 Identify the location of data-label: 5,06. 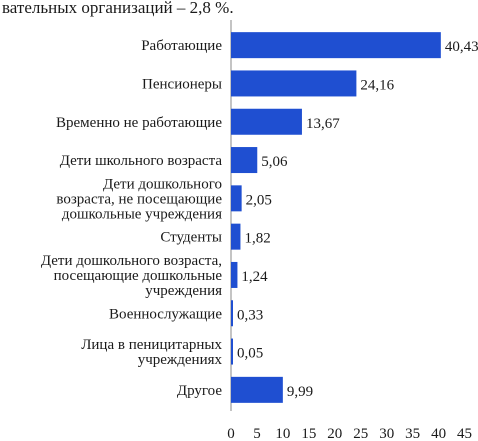
(274, 162).